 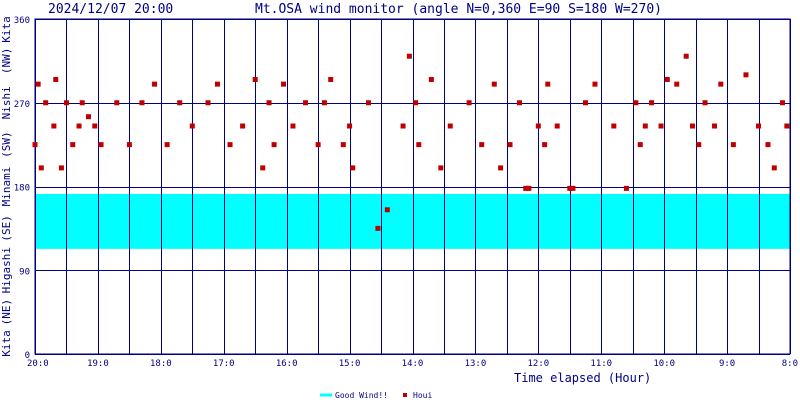 I want to click on x-tick-label: 13:0, so click(x=476, y=364).